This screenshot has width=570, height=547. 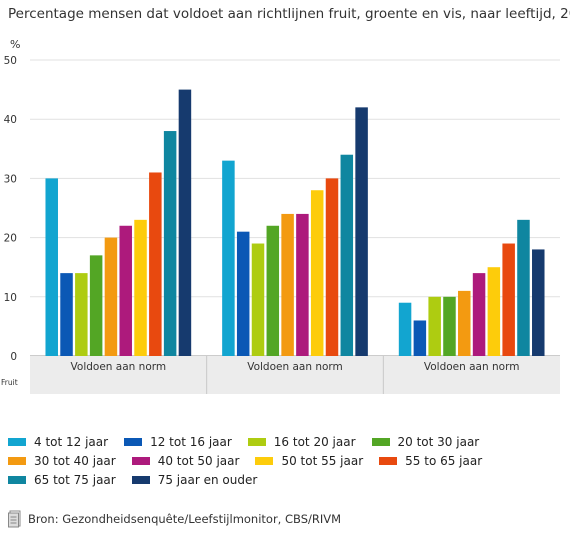 I want to click on legend-item: 30 tot 40 jaar, so click(x=62, y=460).